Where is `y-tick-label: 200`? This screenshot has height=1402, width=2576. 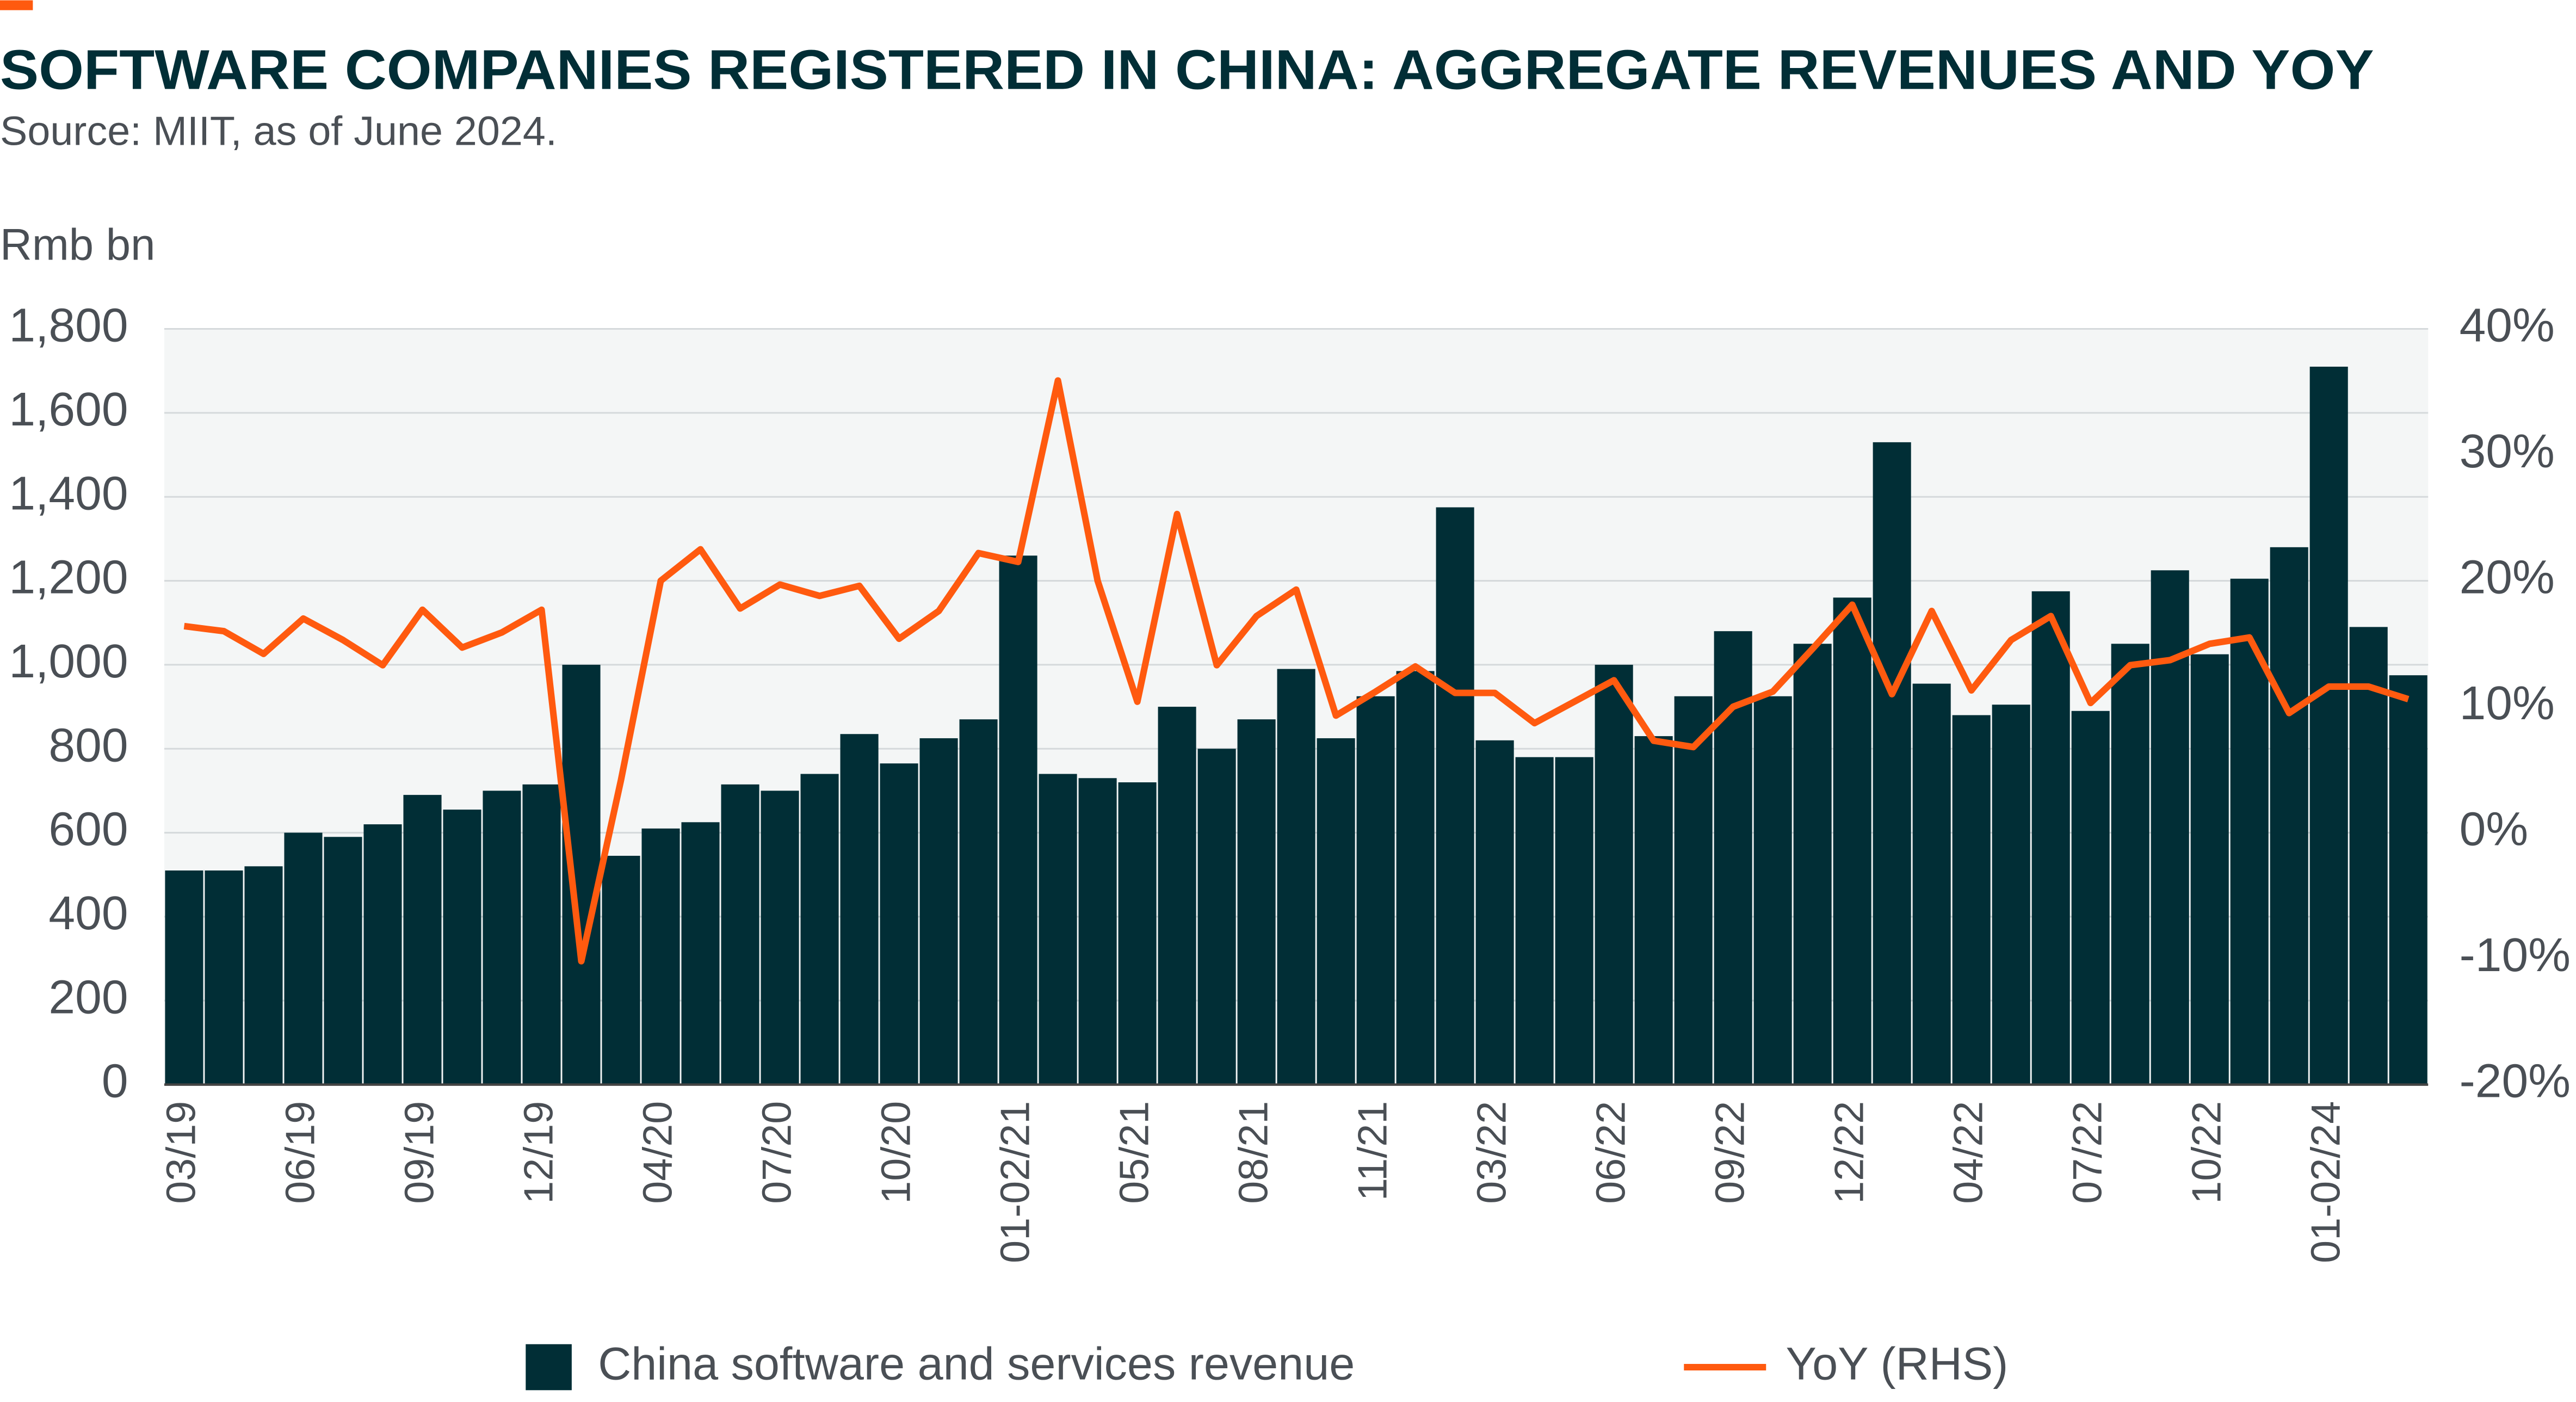 y-tick-label: 200 is located at coordinates (88, 996).